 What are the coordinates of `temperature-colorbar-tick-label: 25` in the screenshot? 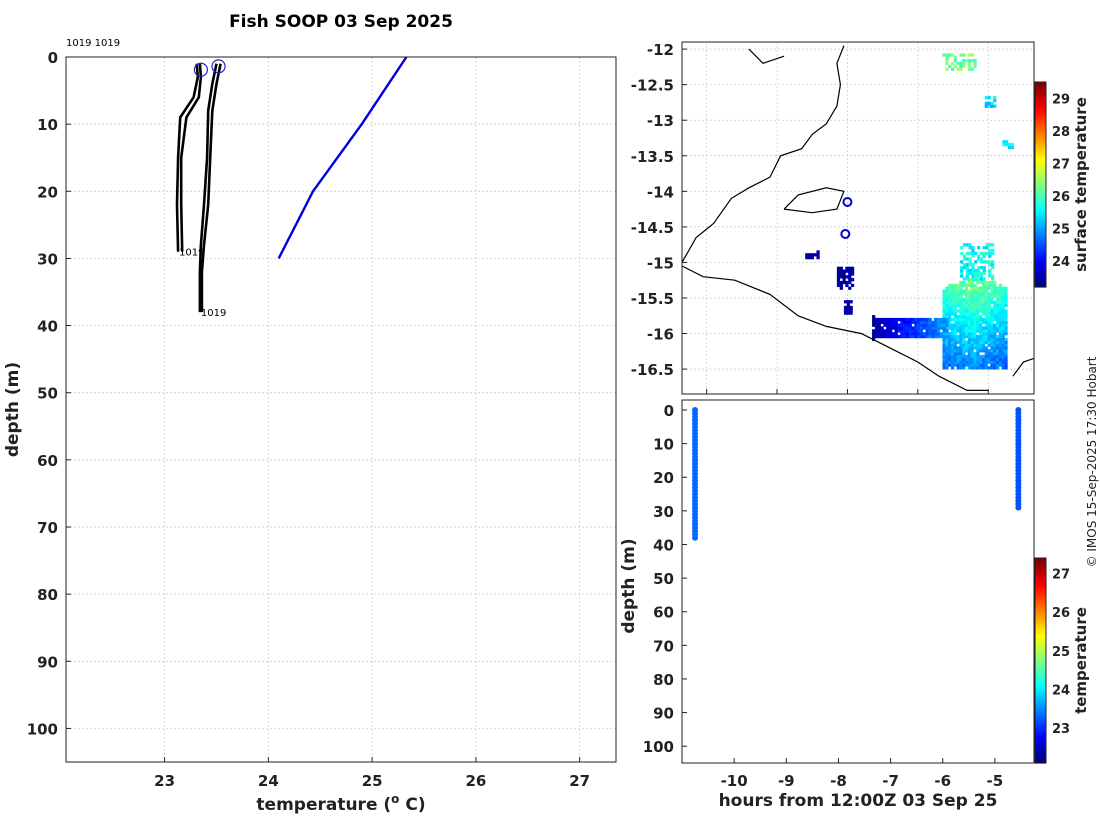 It's located at (1061, 652).